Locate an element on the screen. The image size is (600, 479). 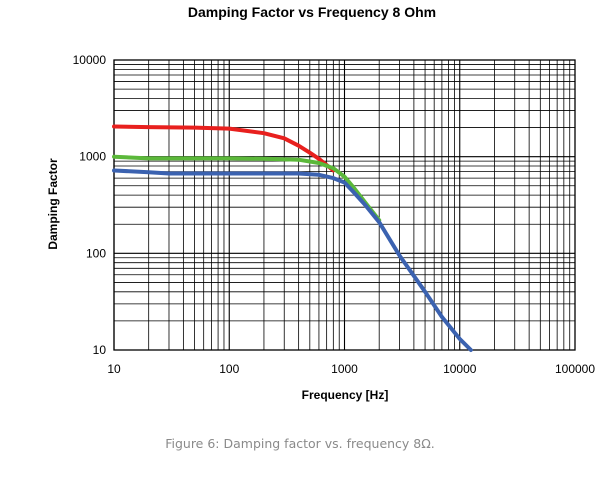
y-tick-label: 10000 is located at coordinates (90, 60).